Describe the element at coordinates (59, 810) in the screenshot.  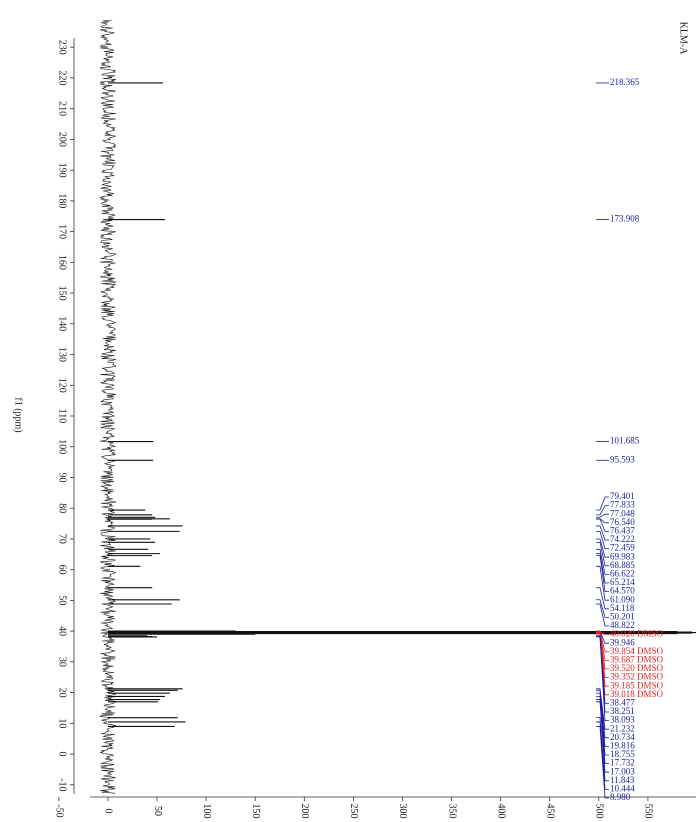
I see `intensity-tick-label: -50` at that location.